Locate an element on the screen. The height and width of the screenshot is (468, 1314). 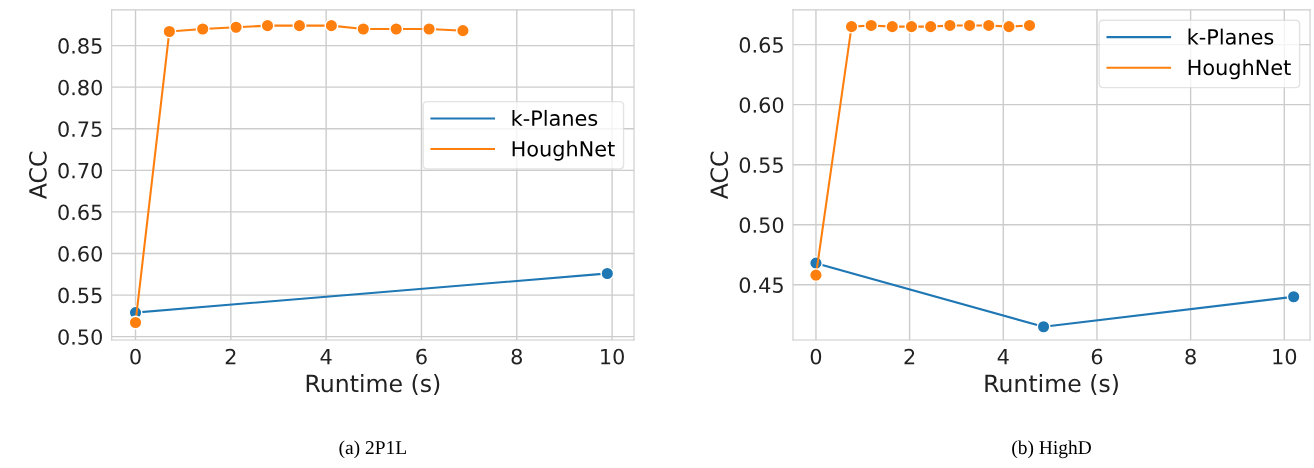
y-tick-label: 0.85 is located at coordinates (80, 46).